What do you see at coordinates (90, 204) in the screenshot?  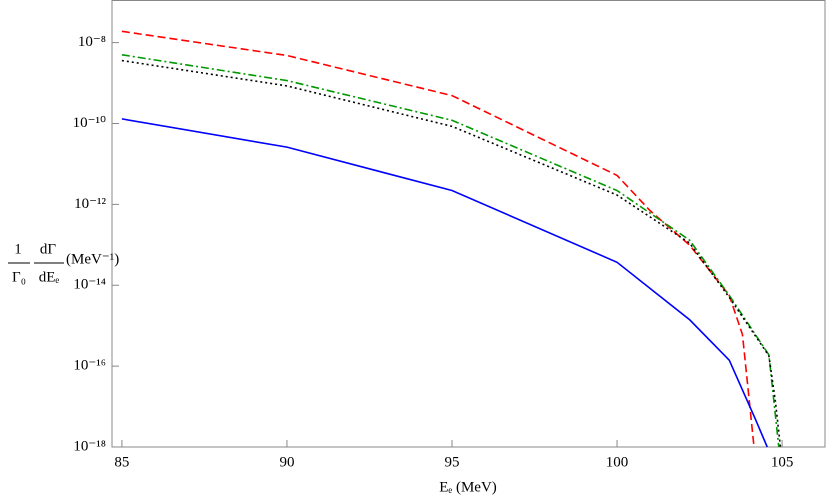 I see `y-tick-label: 10⁻¹²` at bounding box center [90, 204].